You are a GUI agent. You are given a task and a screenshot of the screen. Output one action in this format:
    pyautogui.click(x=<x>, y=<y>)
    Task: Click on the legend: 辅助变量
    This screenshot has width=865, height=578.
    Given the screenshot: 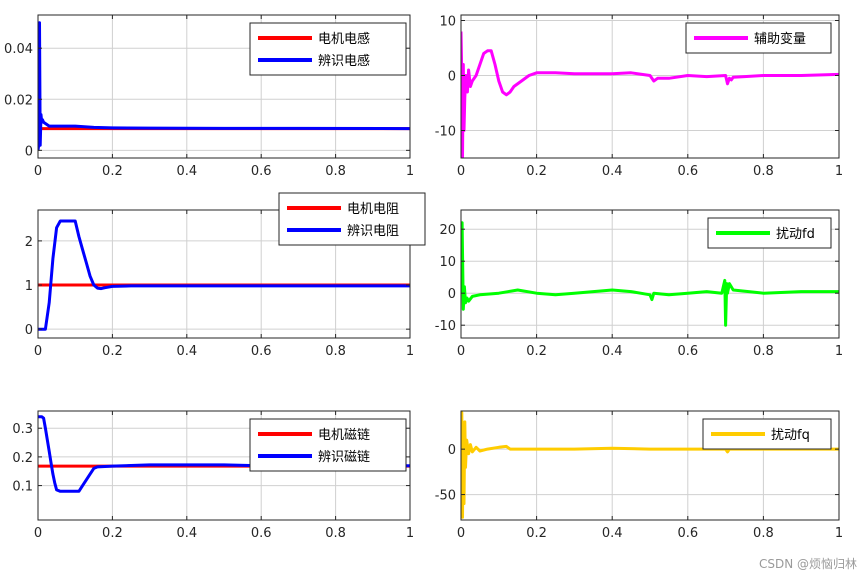 What is the action you would take?
    pyautogui.click(x=758, y=38)
    